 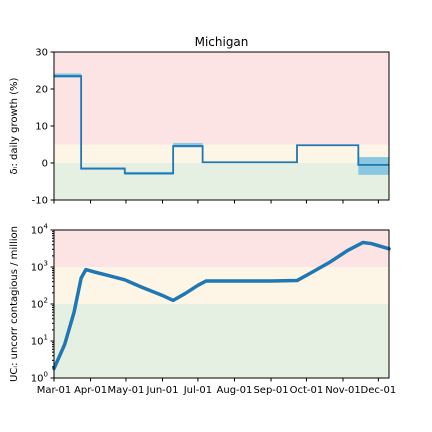 I want to click on bottom-x-tick-label: May-01, so click(x=126, y=390).